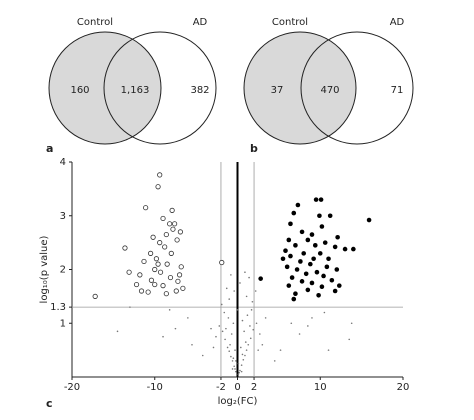 The height and width of the screenshot is (420, 474). What do you see at coordinates (155, 387) in the screenshot?
I see `x-tick-label: -10` at bounding box center [155, 387].